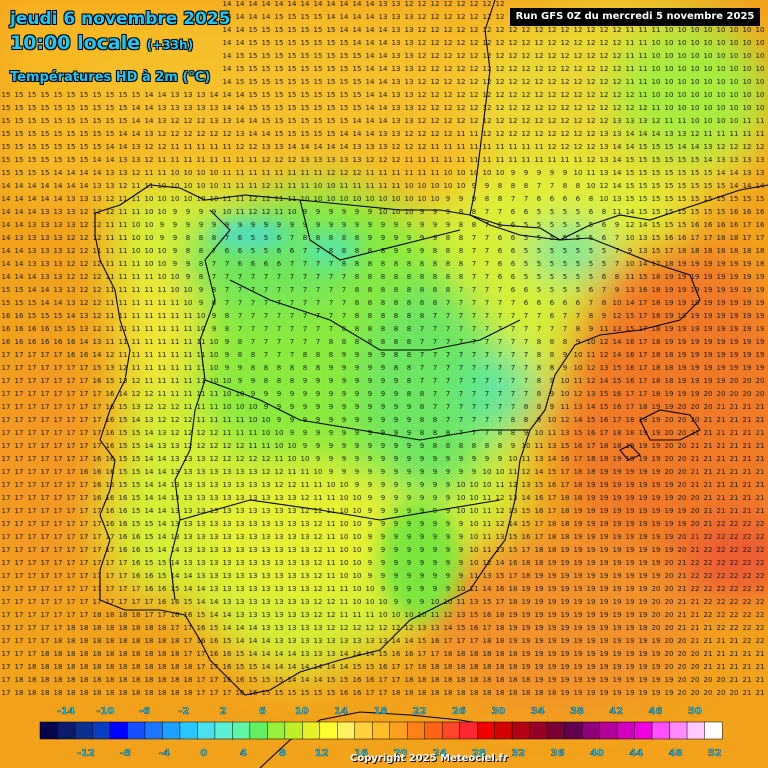  What do you see at coordinates (695, 711) in the screenshot?
I see `legend-upper-label: 50` at bounding box center [695, 711].